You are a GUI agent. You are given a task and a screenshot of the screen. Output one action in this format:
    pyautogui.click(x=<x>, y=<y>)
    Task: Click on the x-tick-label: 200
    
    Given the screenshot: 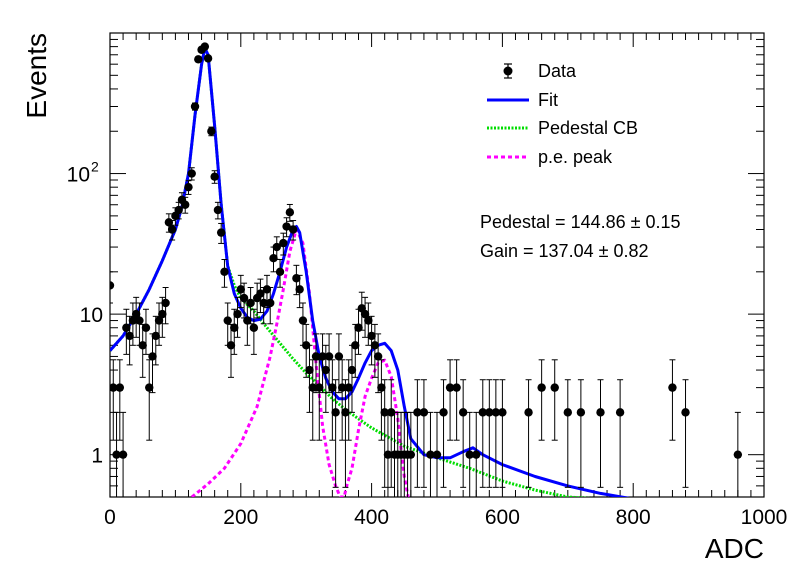 What is the action you would take?
    pyautogui.click(x=240, y=517)
    